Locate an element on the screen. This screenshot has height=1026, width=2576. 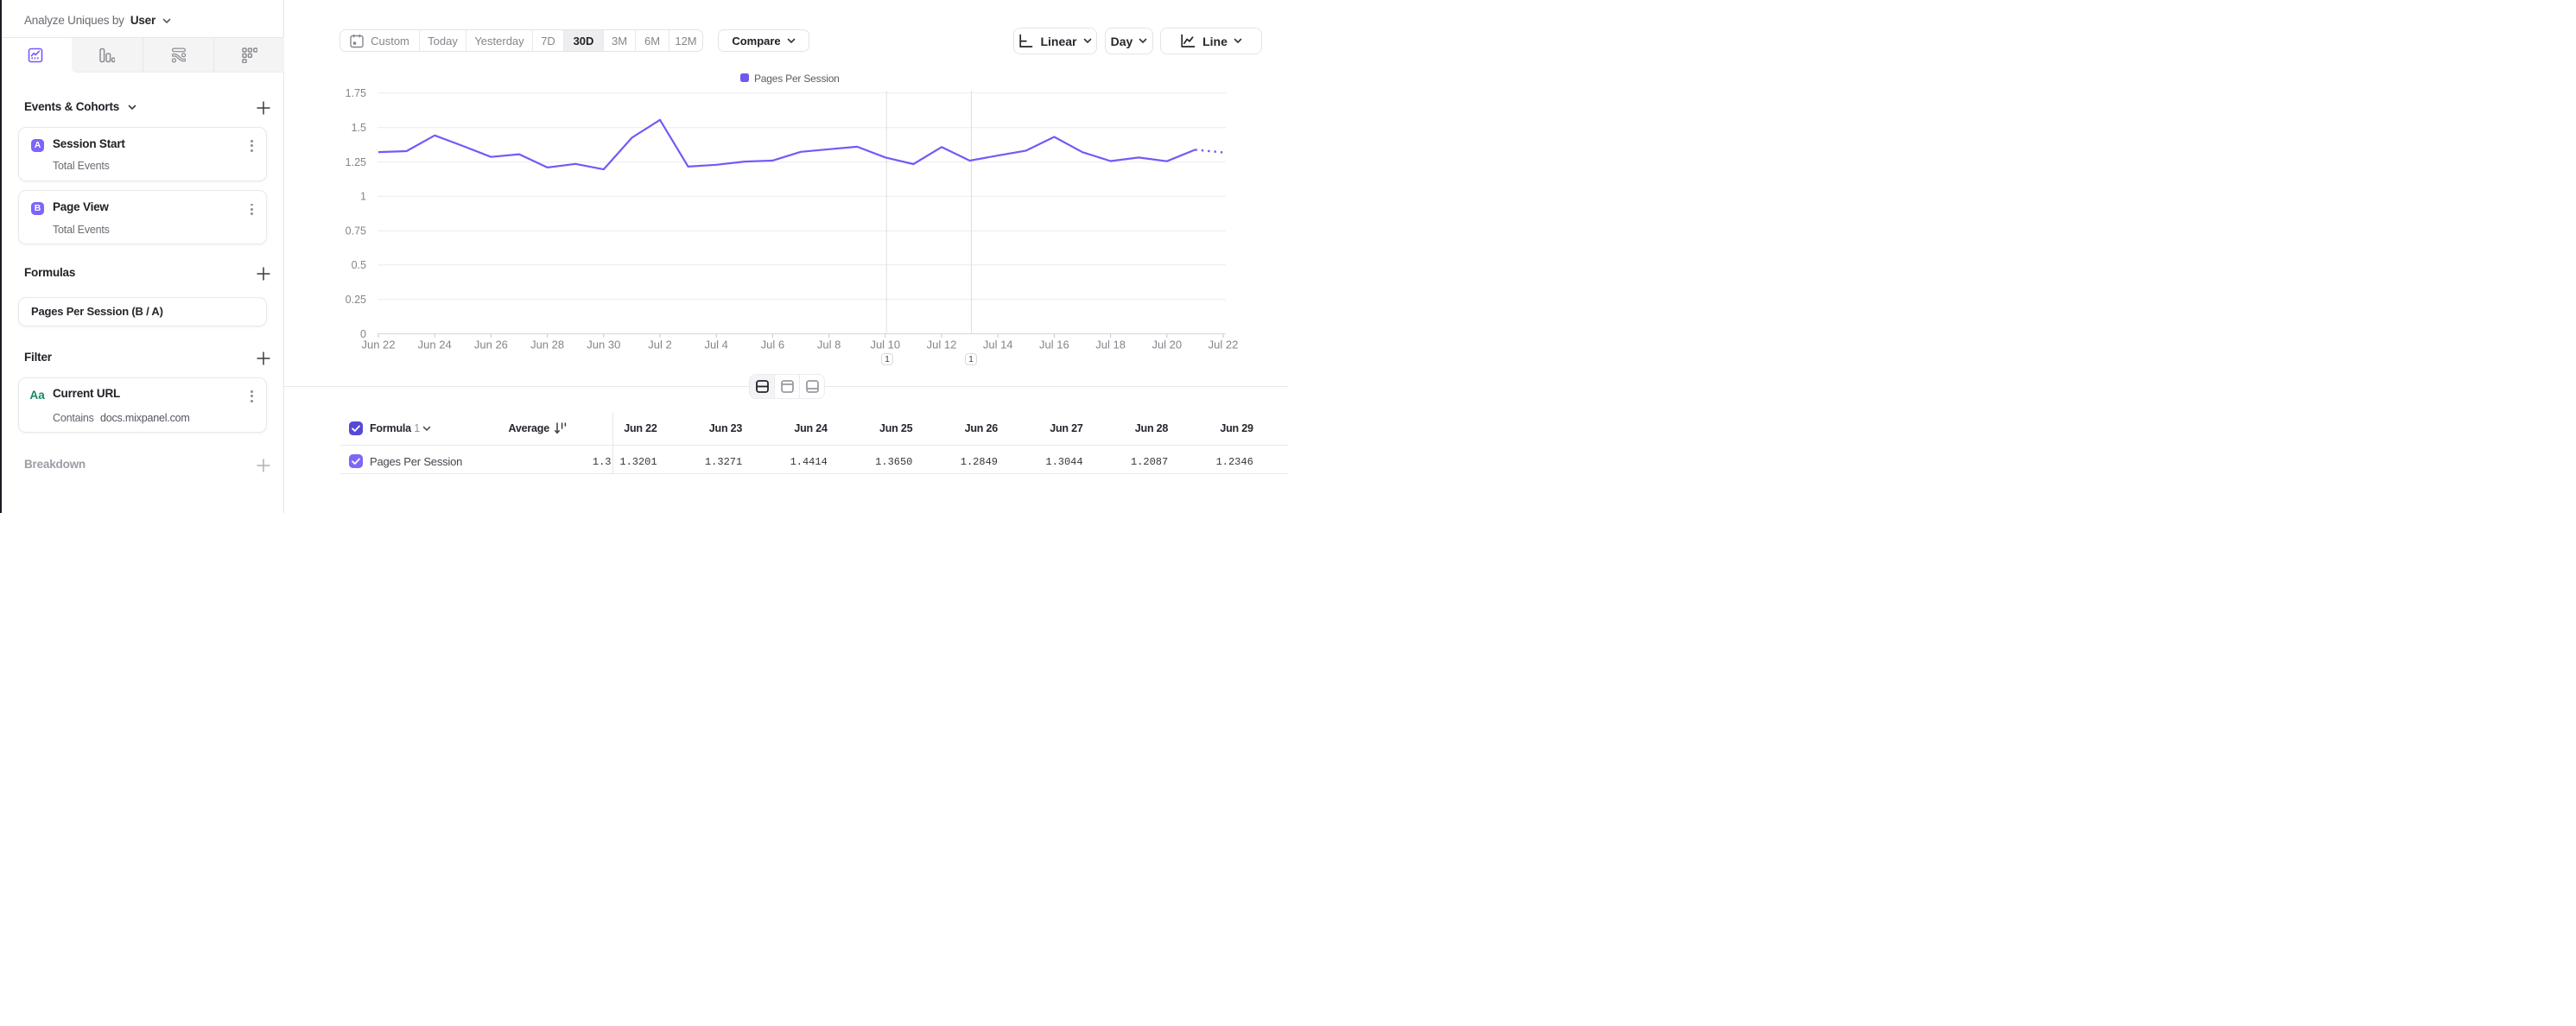
svg-text: Jul 20 is located at coordinates (1167, 346).